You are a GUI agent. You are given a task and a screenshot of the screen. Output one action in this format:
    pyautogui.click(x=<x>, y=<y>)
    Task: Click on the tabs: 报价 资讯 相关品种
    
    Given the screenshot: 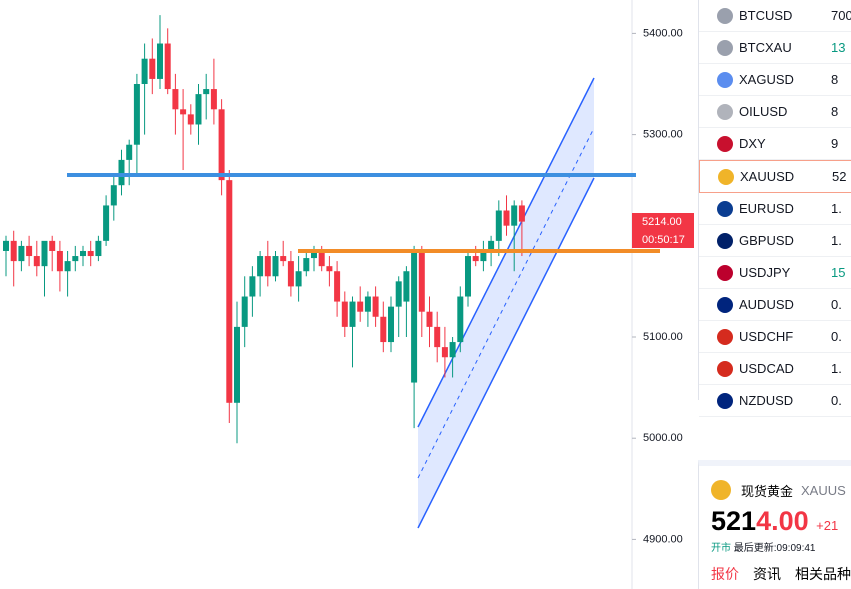 What is the action you would take?
    pyautogui.click(x=781, y=574)
    